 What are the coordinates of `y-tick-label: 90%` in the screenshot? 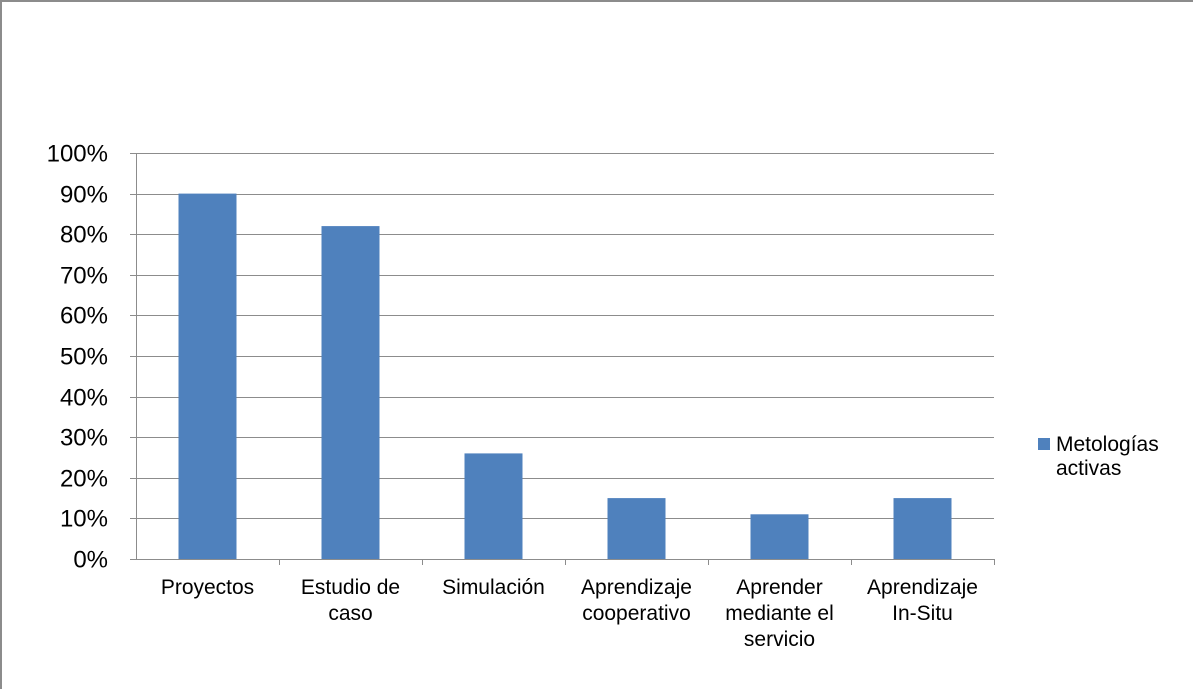 It's located at (84, 195).